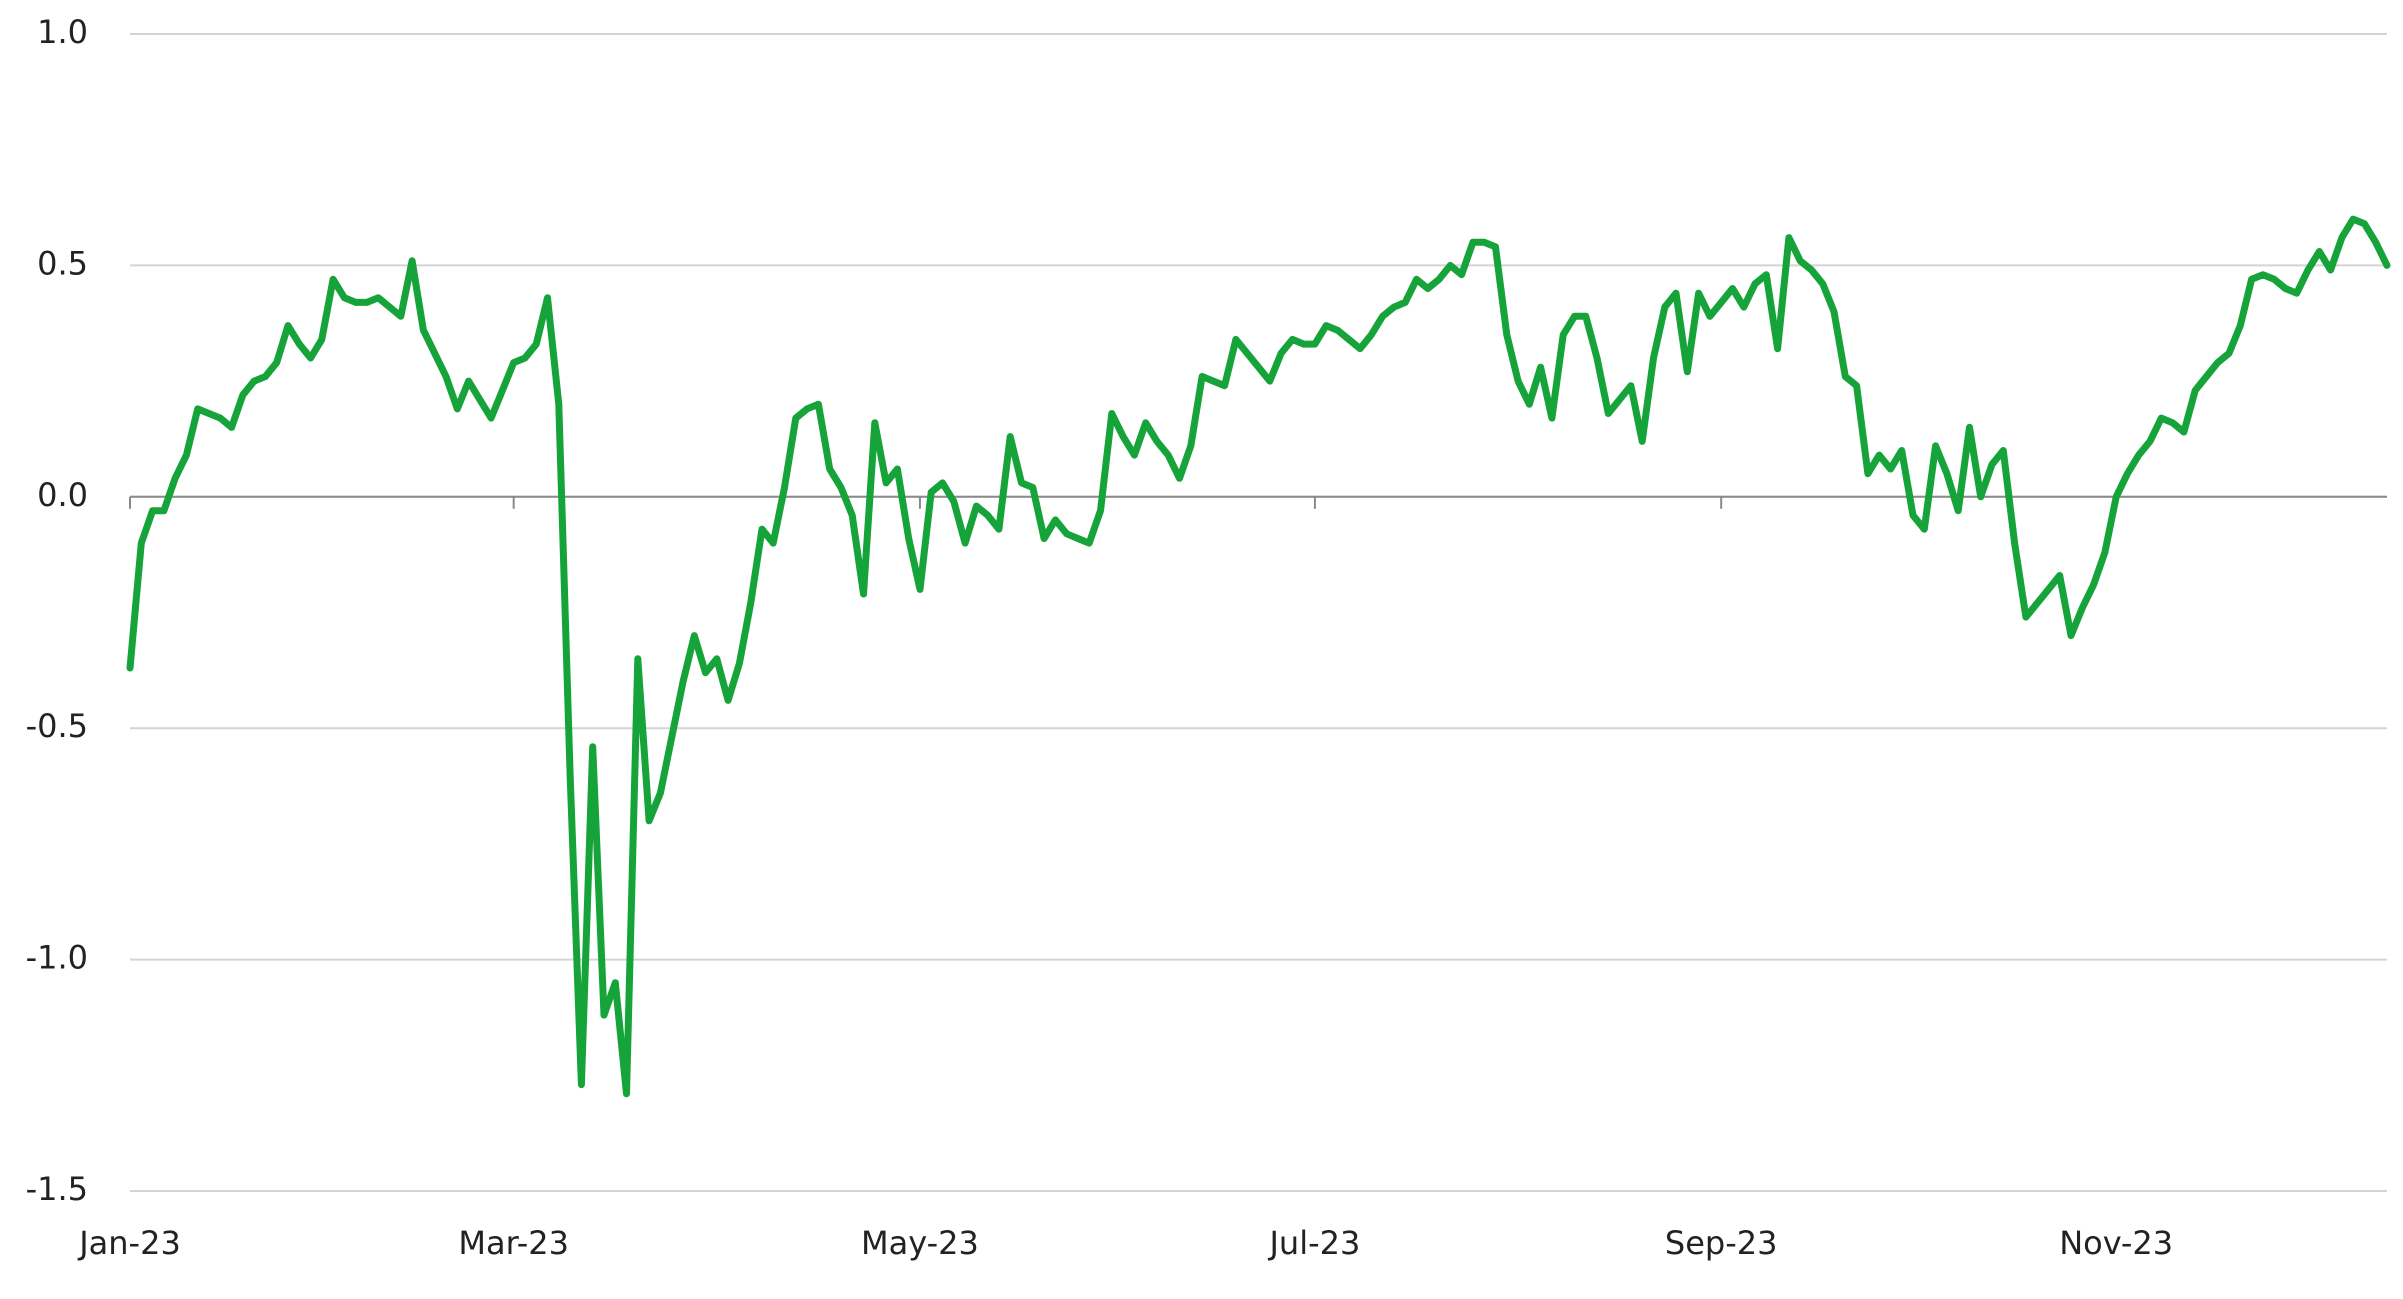 This screenshot has height=1299, width=2403. Describe the element at coordinates (513, 1243) in the screenshot. I see `x-tick-label: Mar-23` at that location.